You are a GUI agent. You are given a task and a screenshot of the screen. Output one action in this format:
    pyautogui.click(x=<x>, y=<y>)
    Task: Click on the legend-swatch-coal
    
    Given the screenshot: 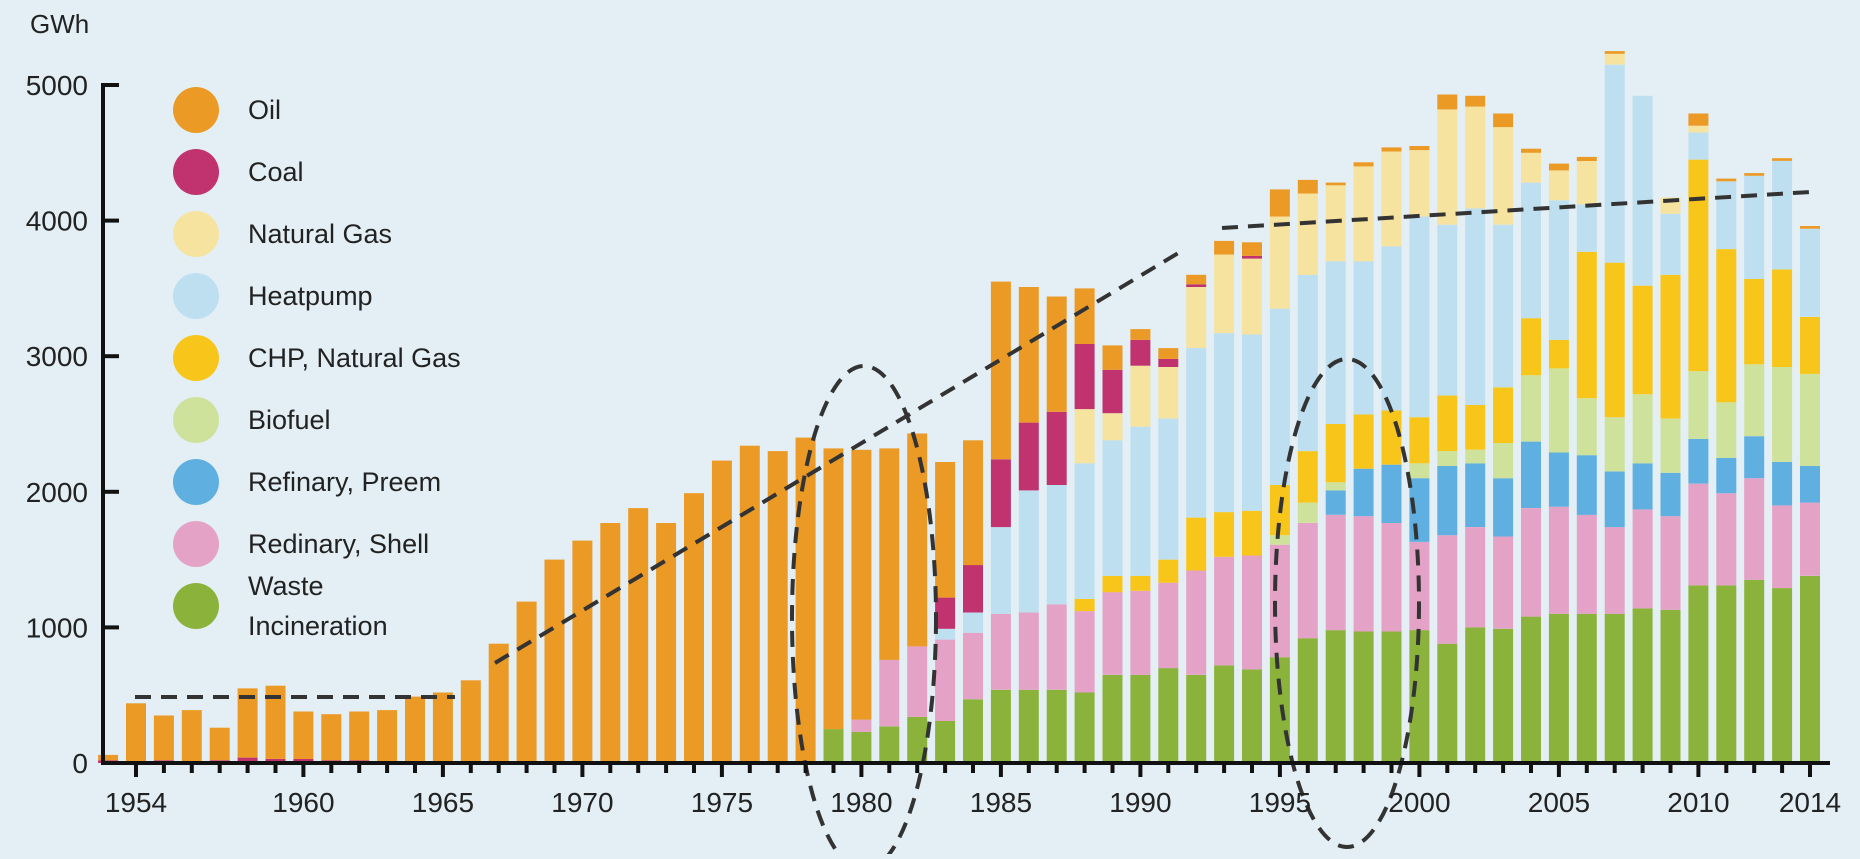 What is the action you would take?
    pyautogui.click(x=196, y=172)
    